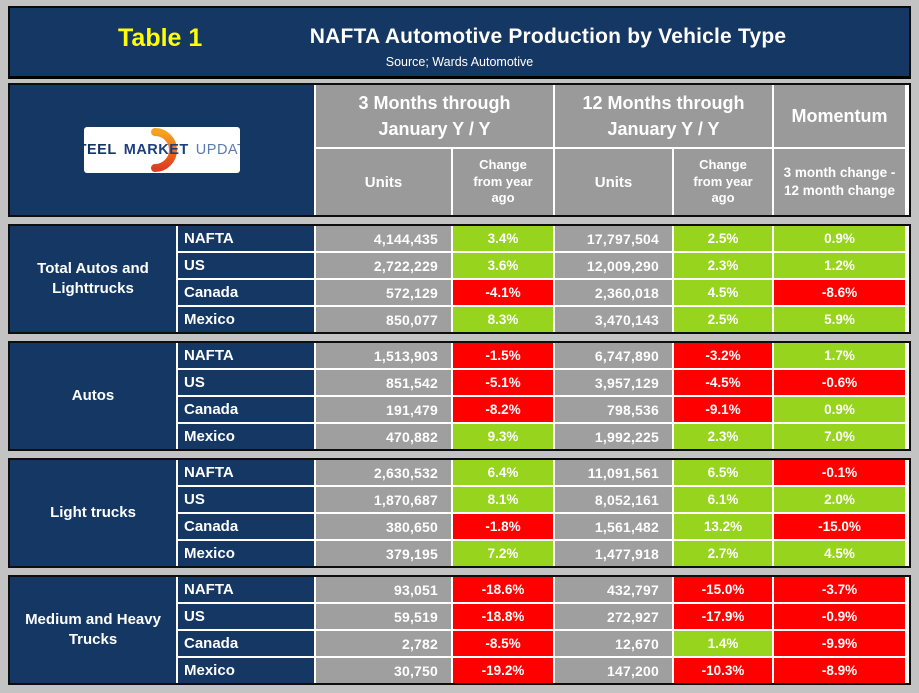 The height and width of the screenshot is (693, 919). What do you see at coordinates (723, 382) in the screenshot?
I see `change-12mo-cell: -4.5%` at bounding box center [723, 382].